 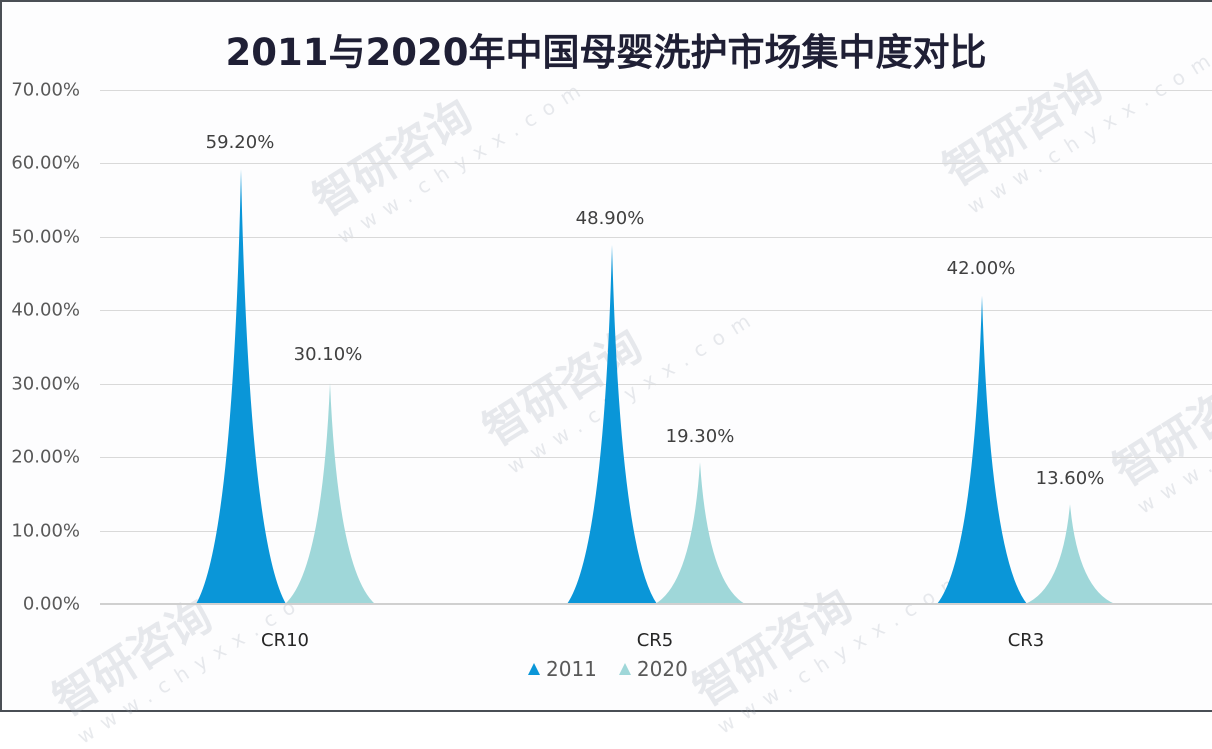 What do you see at coordinates (45, 457) in the screenshot?
I see `y-tick-label: 20.00%` at bounding box center [45, 457].